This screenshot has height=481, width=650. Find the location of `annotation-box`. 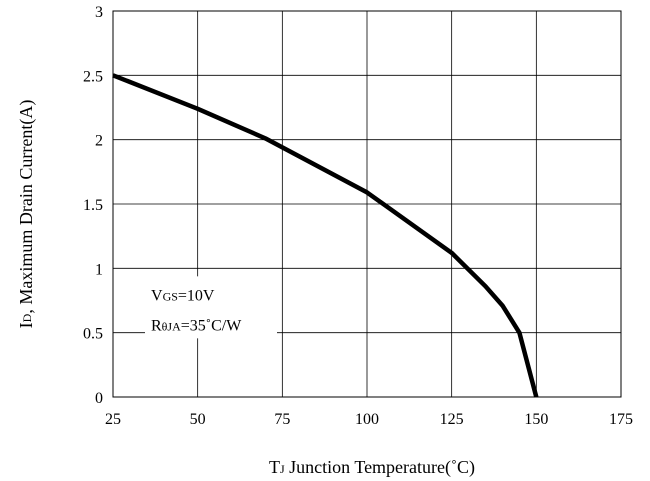

annotation-box is located at coordinates (211, 307).